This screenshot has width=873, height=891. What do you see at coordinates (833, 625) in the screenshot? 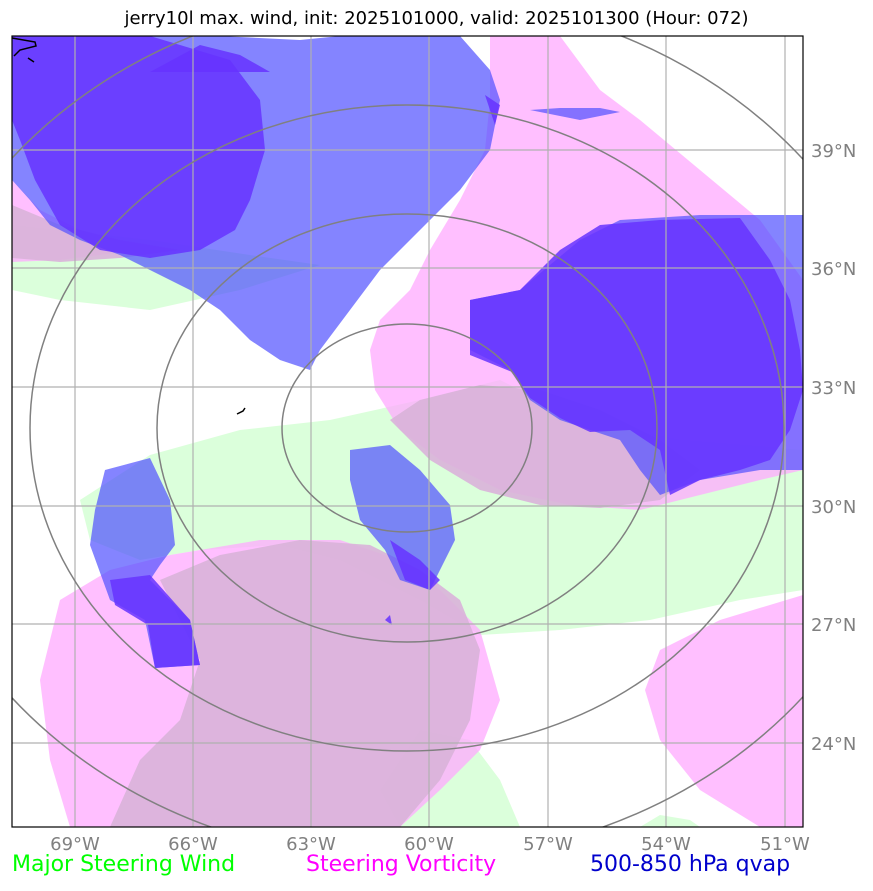
I see `lat-tick-label: 27°N` at bounding box center [833, 625].